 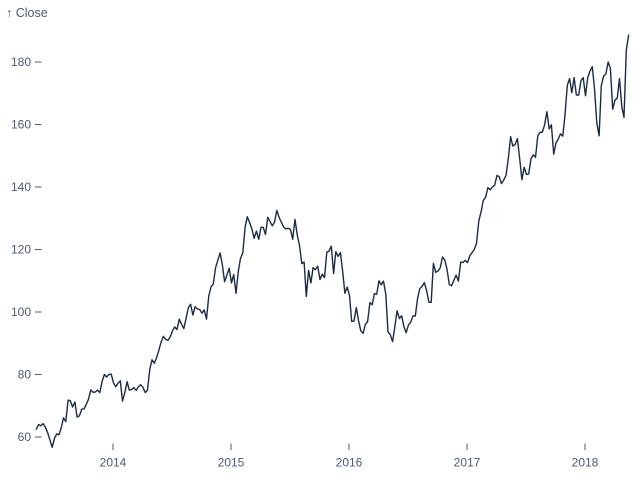 I want to click on x-tick-label: 2015, so click(x=231, y=463).